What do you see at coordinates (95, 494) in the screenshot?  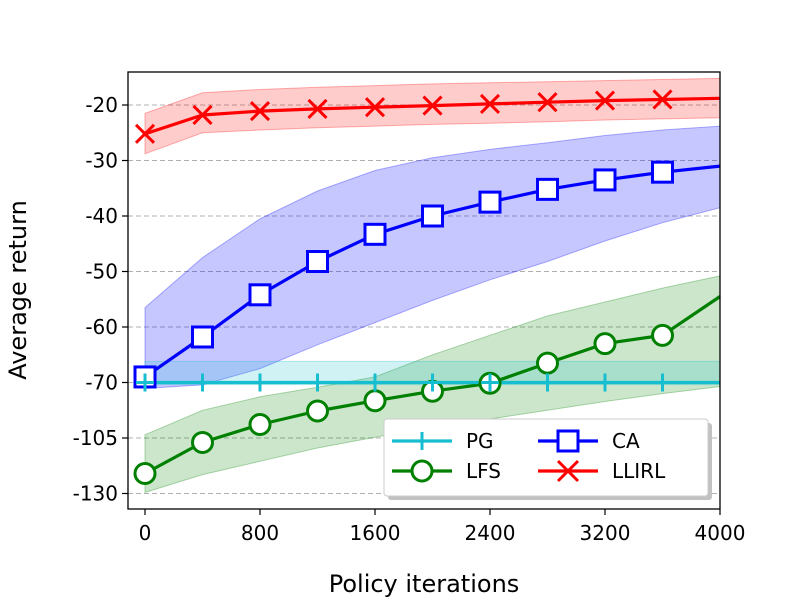 I see `y-tick-label: -130` at bounding box center [95, 494].